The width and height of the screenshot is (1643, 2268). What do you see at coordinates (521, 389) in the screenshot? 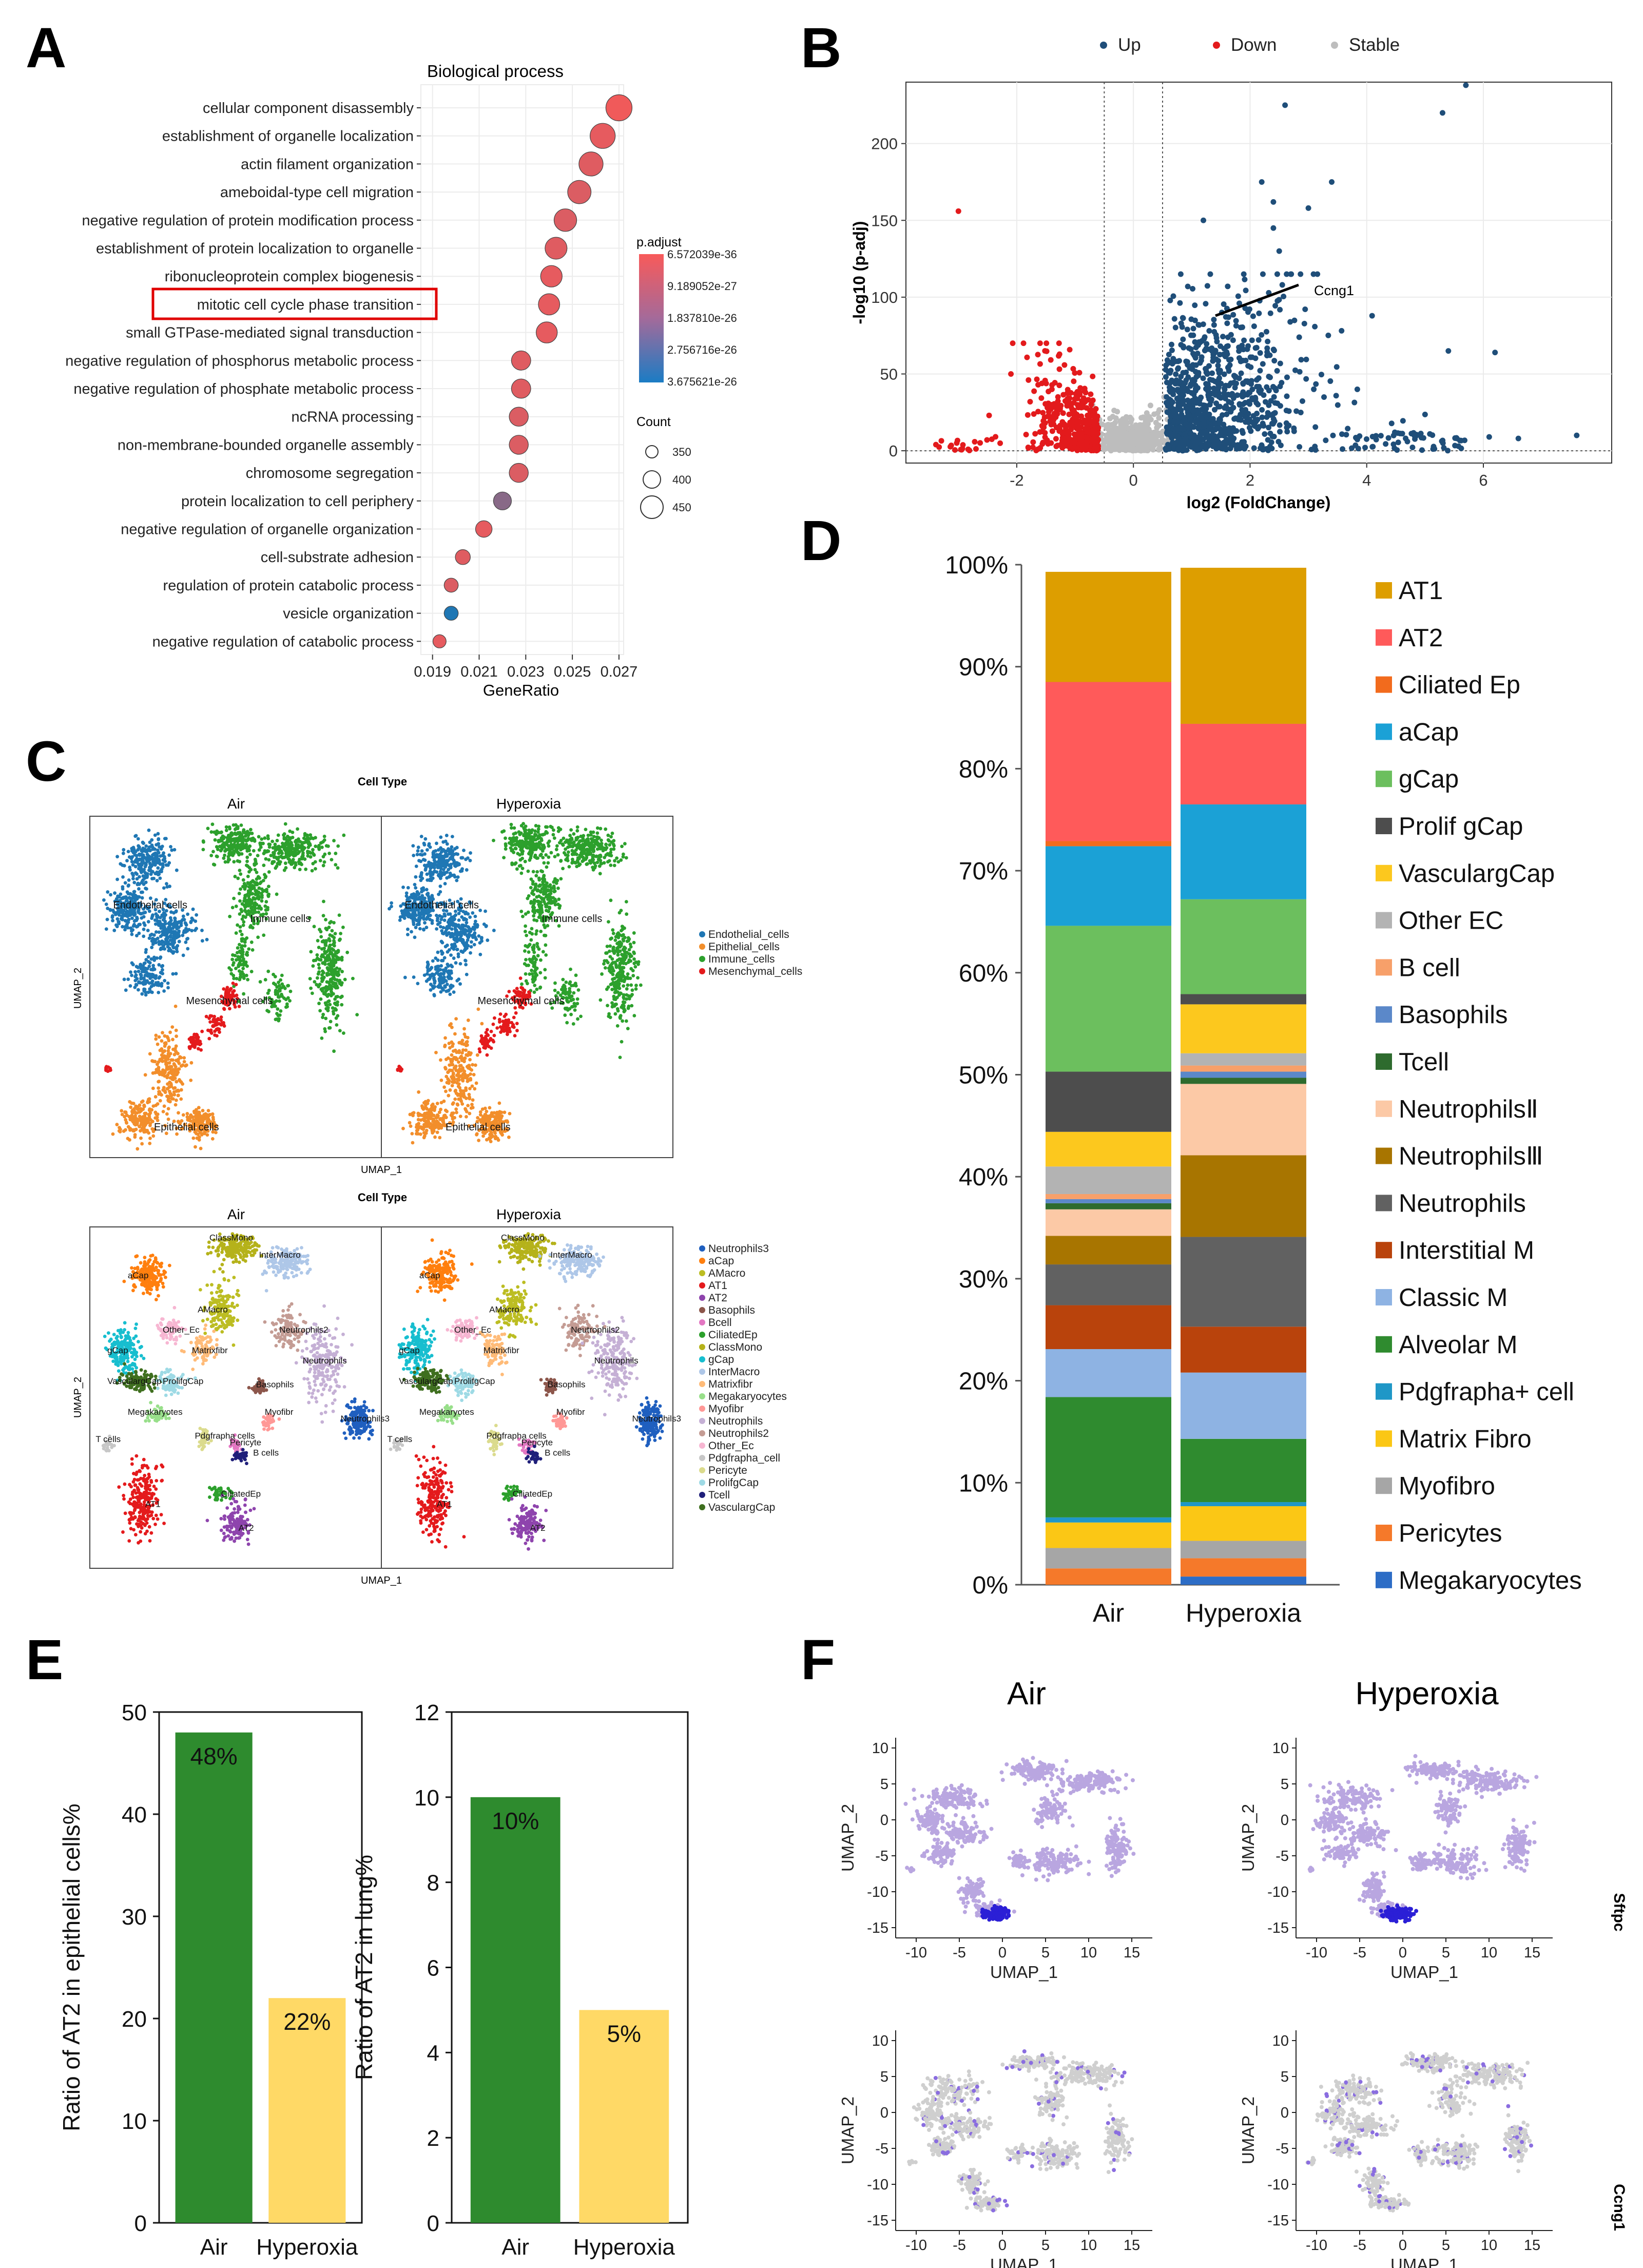
I see `a-dot` at bounding box center [521, 389].